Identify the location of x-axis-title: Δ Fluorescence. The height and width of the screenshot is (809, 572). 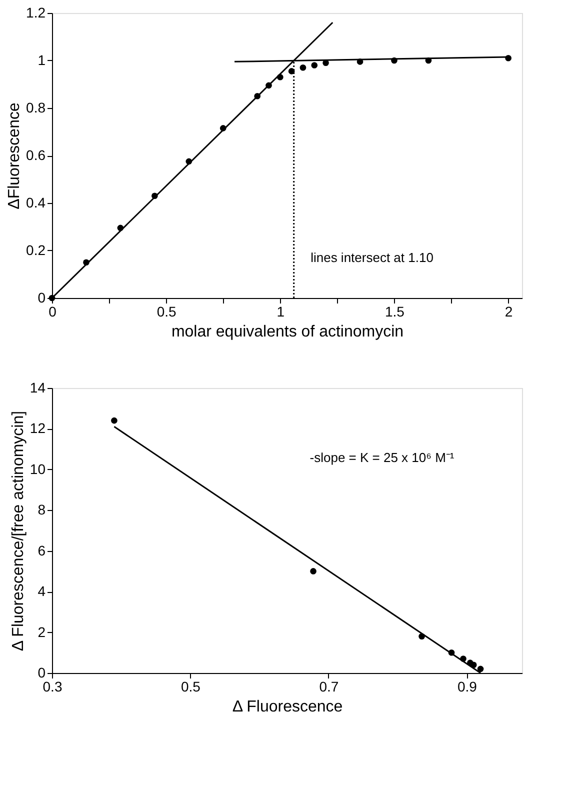
(287, 707).